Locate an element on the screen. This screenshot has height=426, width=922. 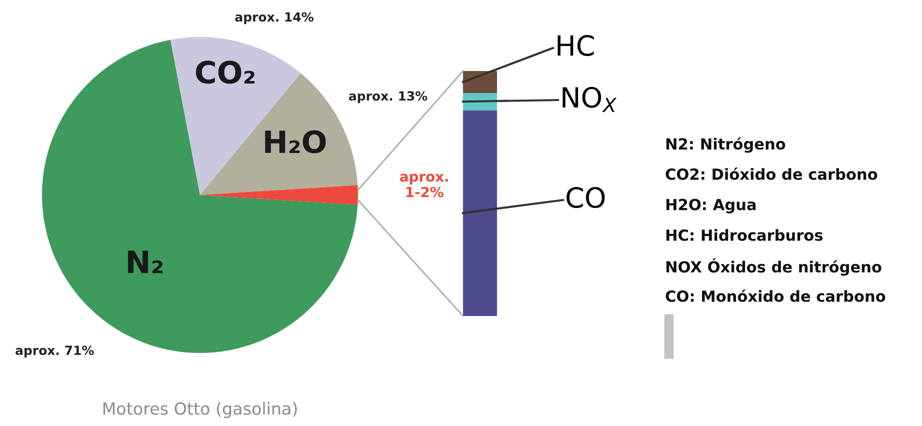
text: Motores Otto (gasolina) is located at coordinates (200, 410).